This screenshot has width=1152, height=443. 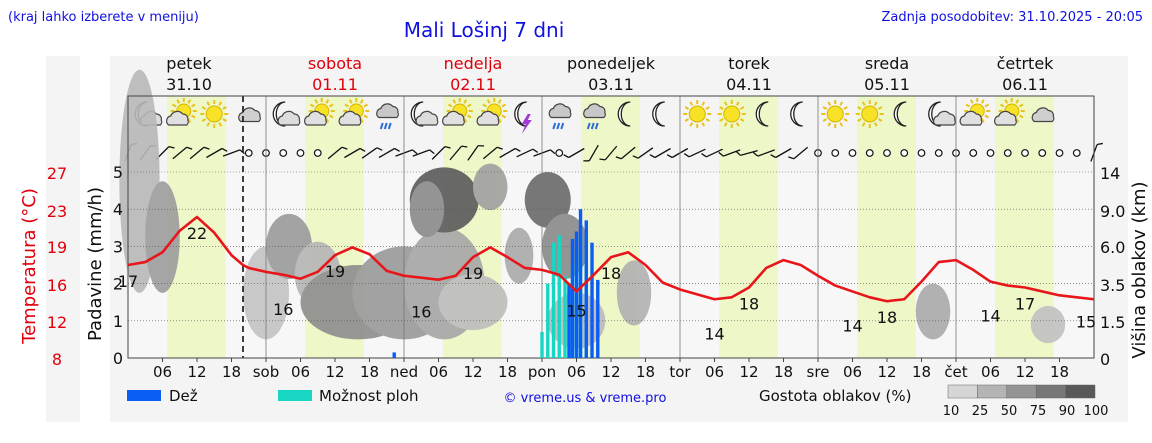 What do you see at coordinates (1112, 285) in the screenshot?
I see `cloud-tick-2: 3.5` at bounding box center [1112, 285].